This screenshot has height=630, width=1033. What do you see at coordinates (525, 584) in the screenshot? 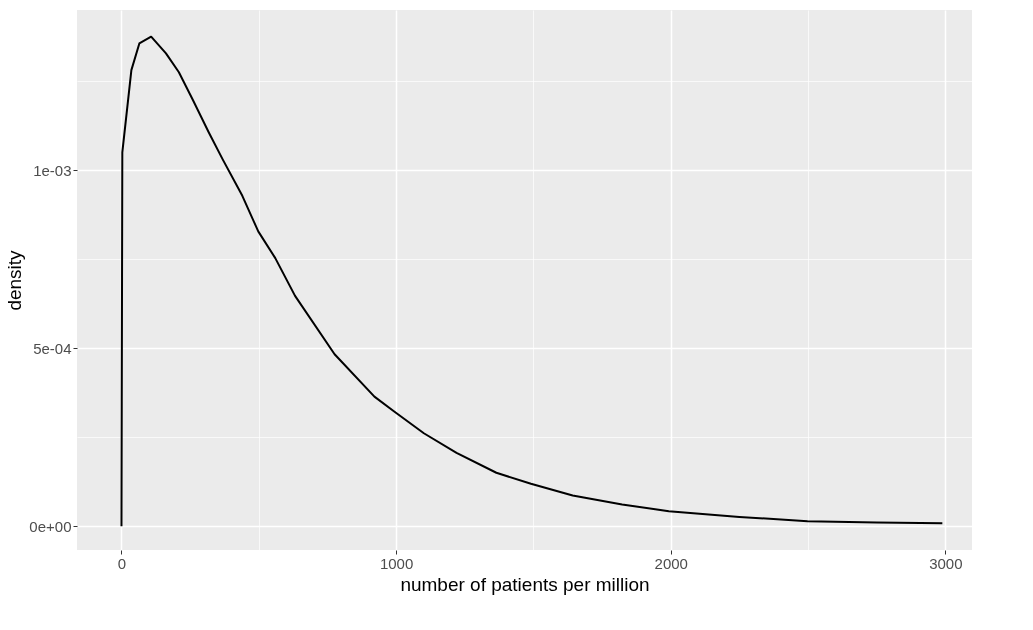
I see `x-axis-title: number of patients per million` at bounding box center [525, 584].